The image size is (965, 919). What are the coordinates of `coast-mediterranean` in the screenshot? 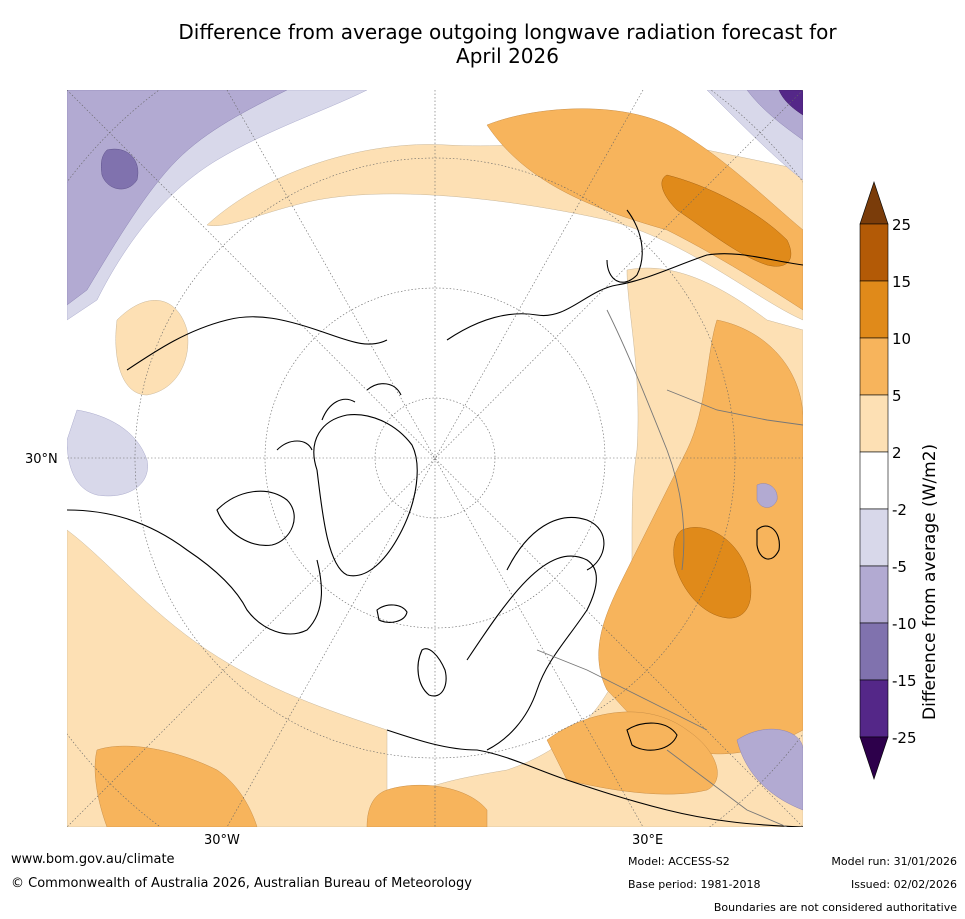 It's located at (594, 778).